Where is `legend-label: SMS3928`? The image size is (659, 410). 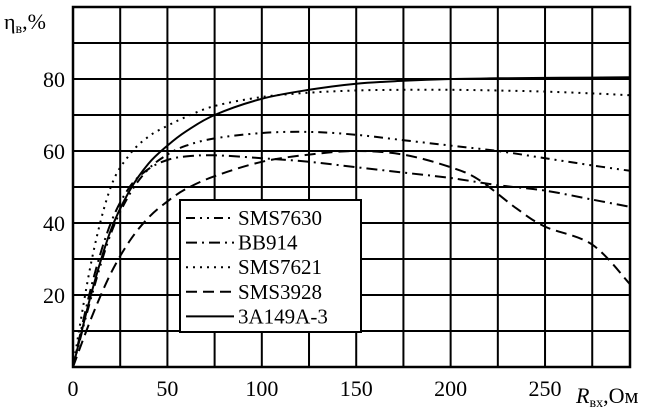 legend-label: SMS3928 is located at coordinates (280, 292).